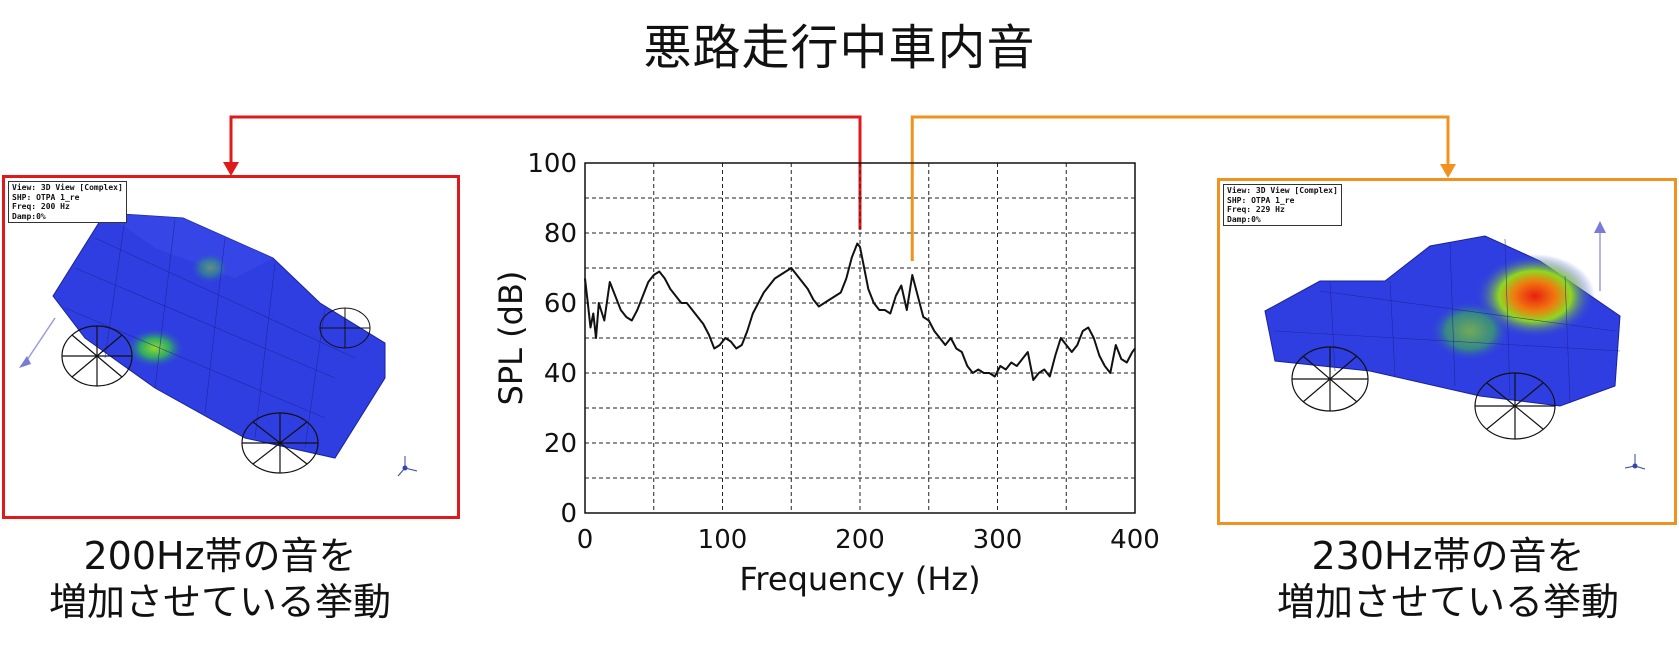  Describe the element at coordinates (723, 540) in the screenshot. I see `x-tick-label: 100` at that location.